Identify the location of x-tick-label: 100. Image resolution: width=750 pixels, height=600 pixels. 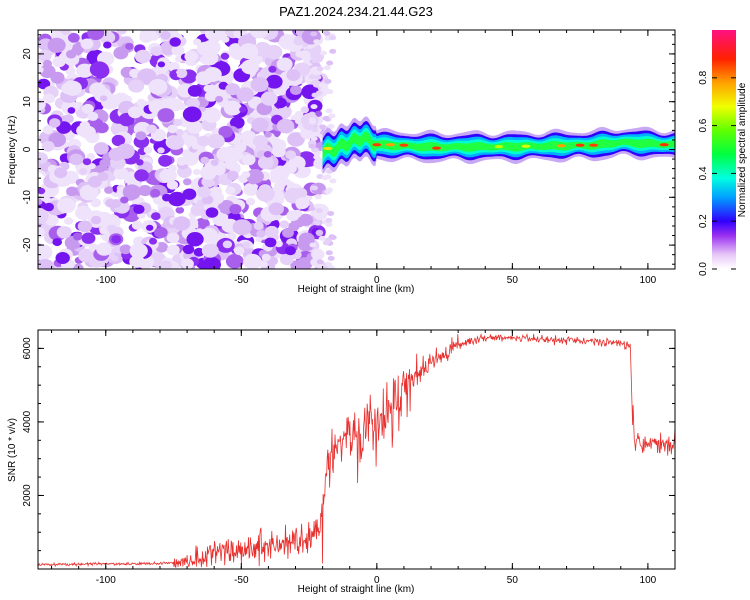
(648, 280).